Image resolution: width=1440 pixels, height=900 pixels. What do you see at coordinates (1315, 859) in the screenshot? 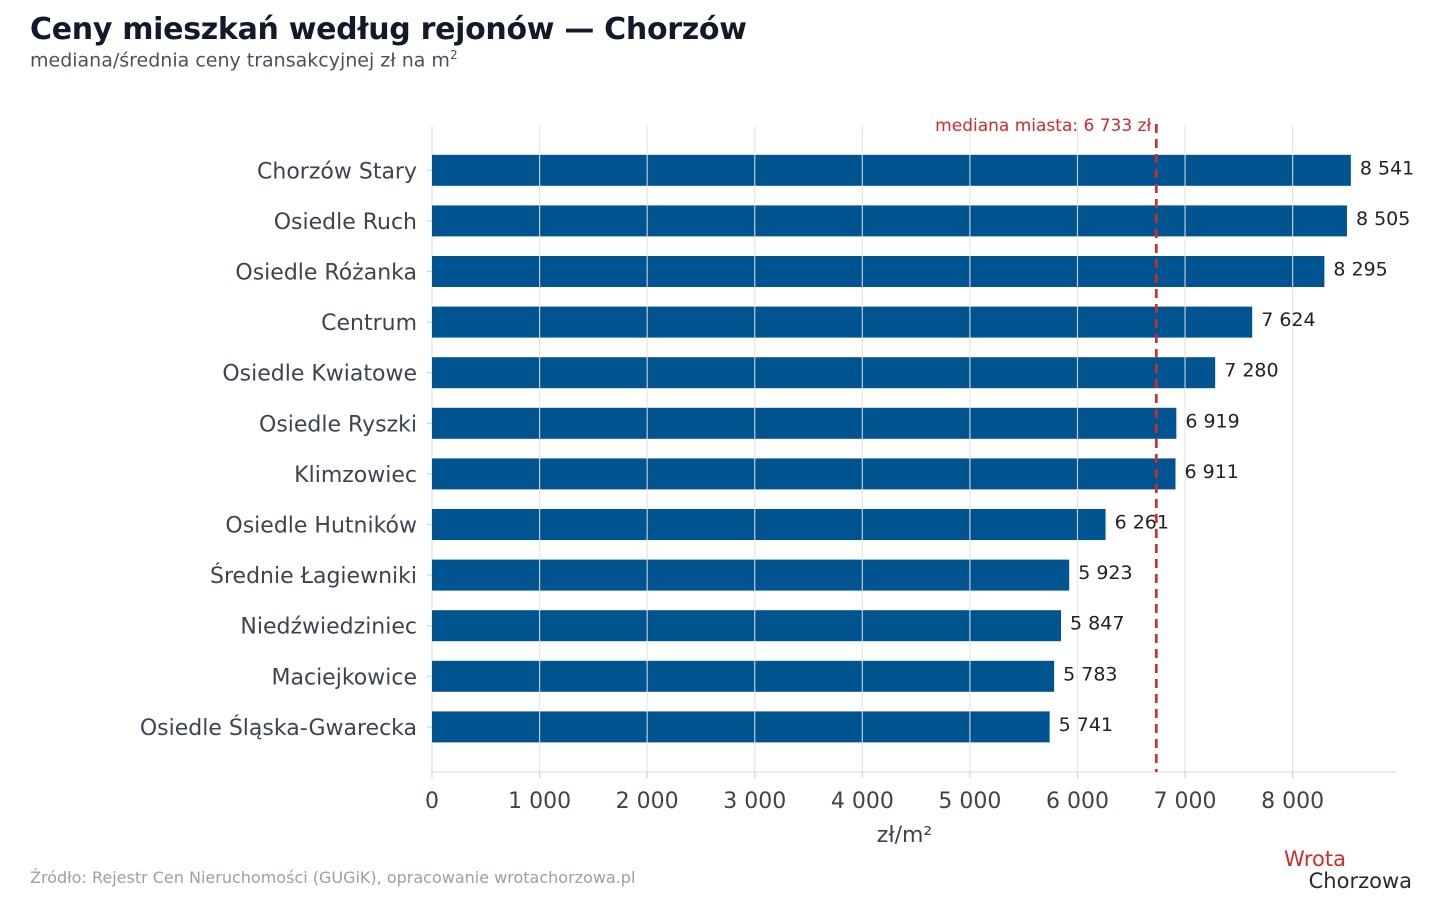
I see `logo-line-1: Wrota` at bounding box center [1315, 859].